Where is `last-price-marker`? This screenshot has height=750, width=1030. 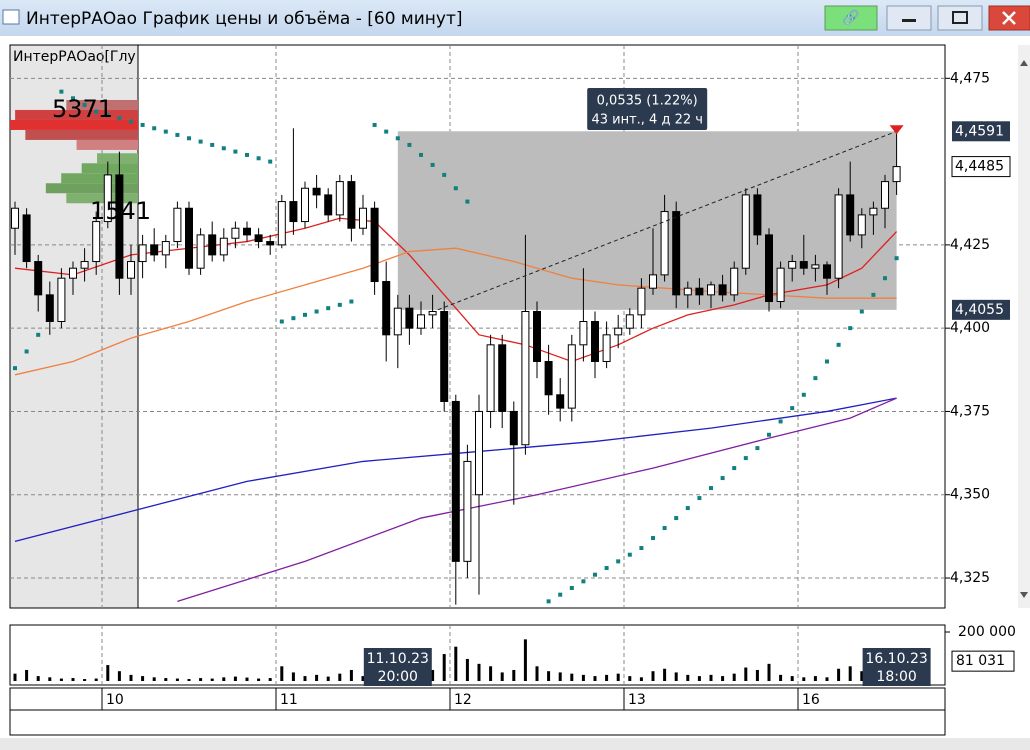
last-price-marker is located at coordinates (981, 167).